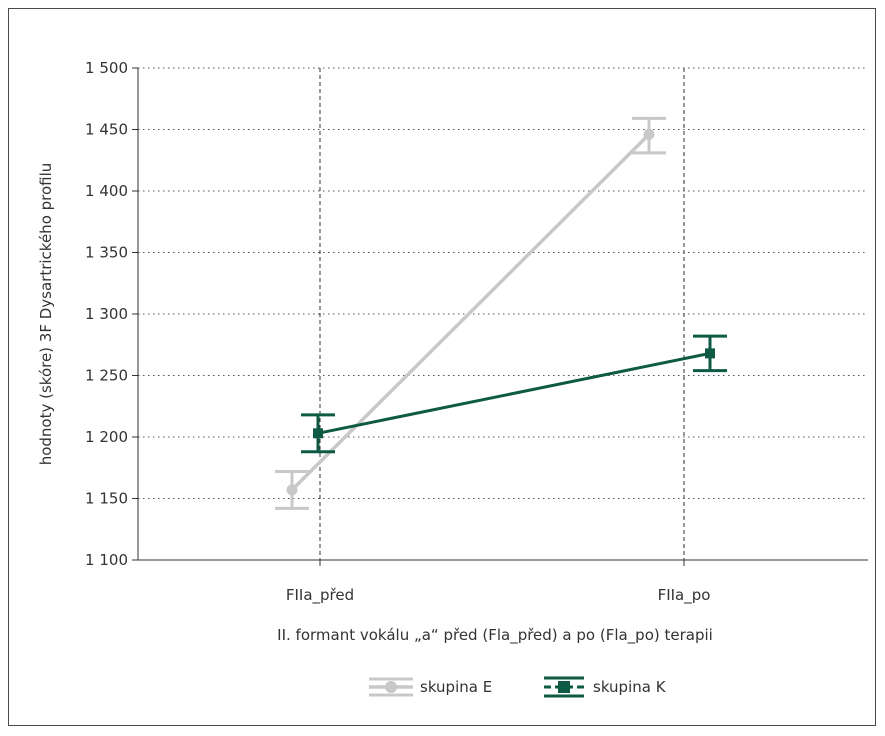  Describe the element at coordinates (630, 687) in the screenshot. I see `legend-label: skupina K` at that location.